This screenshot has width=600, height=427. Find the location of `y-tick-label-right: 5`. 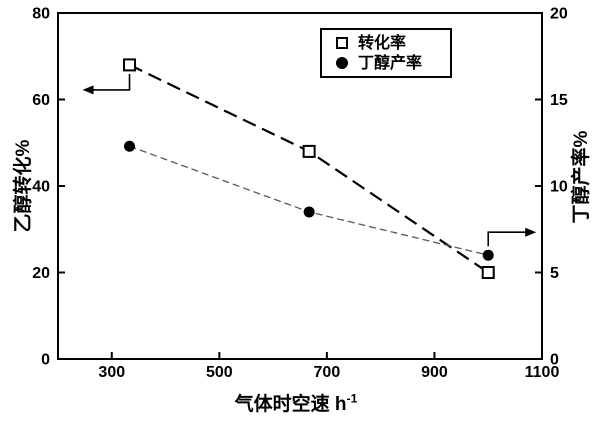

y-tick-label-right: 5 is located at coordinates (554, 273).